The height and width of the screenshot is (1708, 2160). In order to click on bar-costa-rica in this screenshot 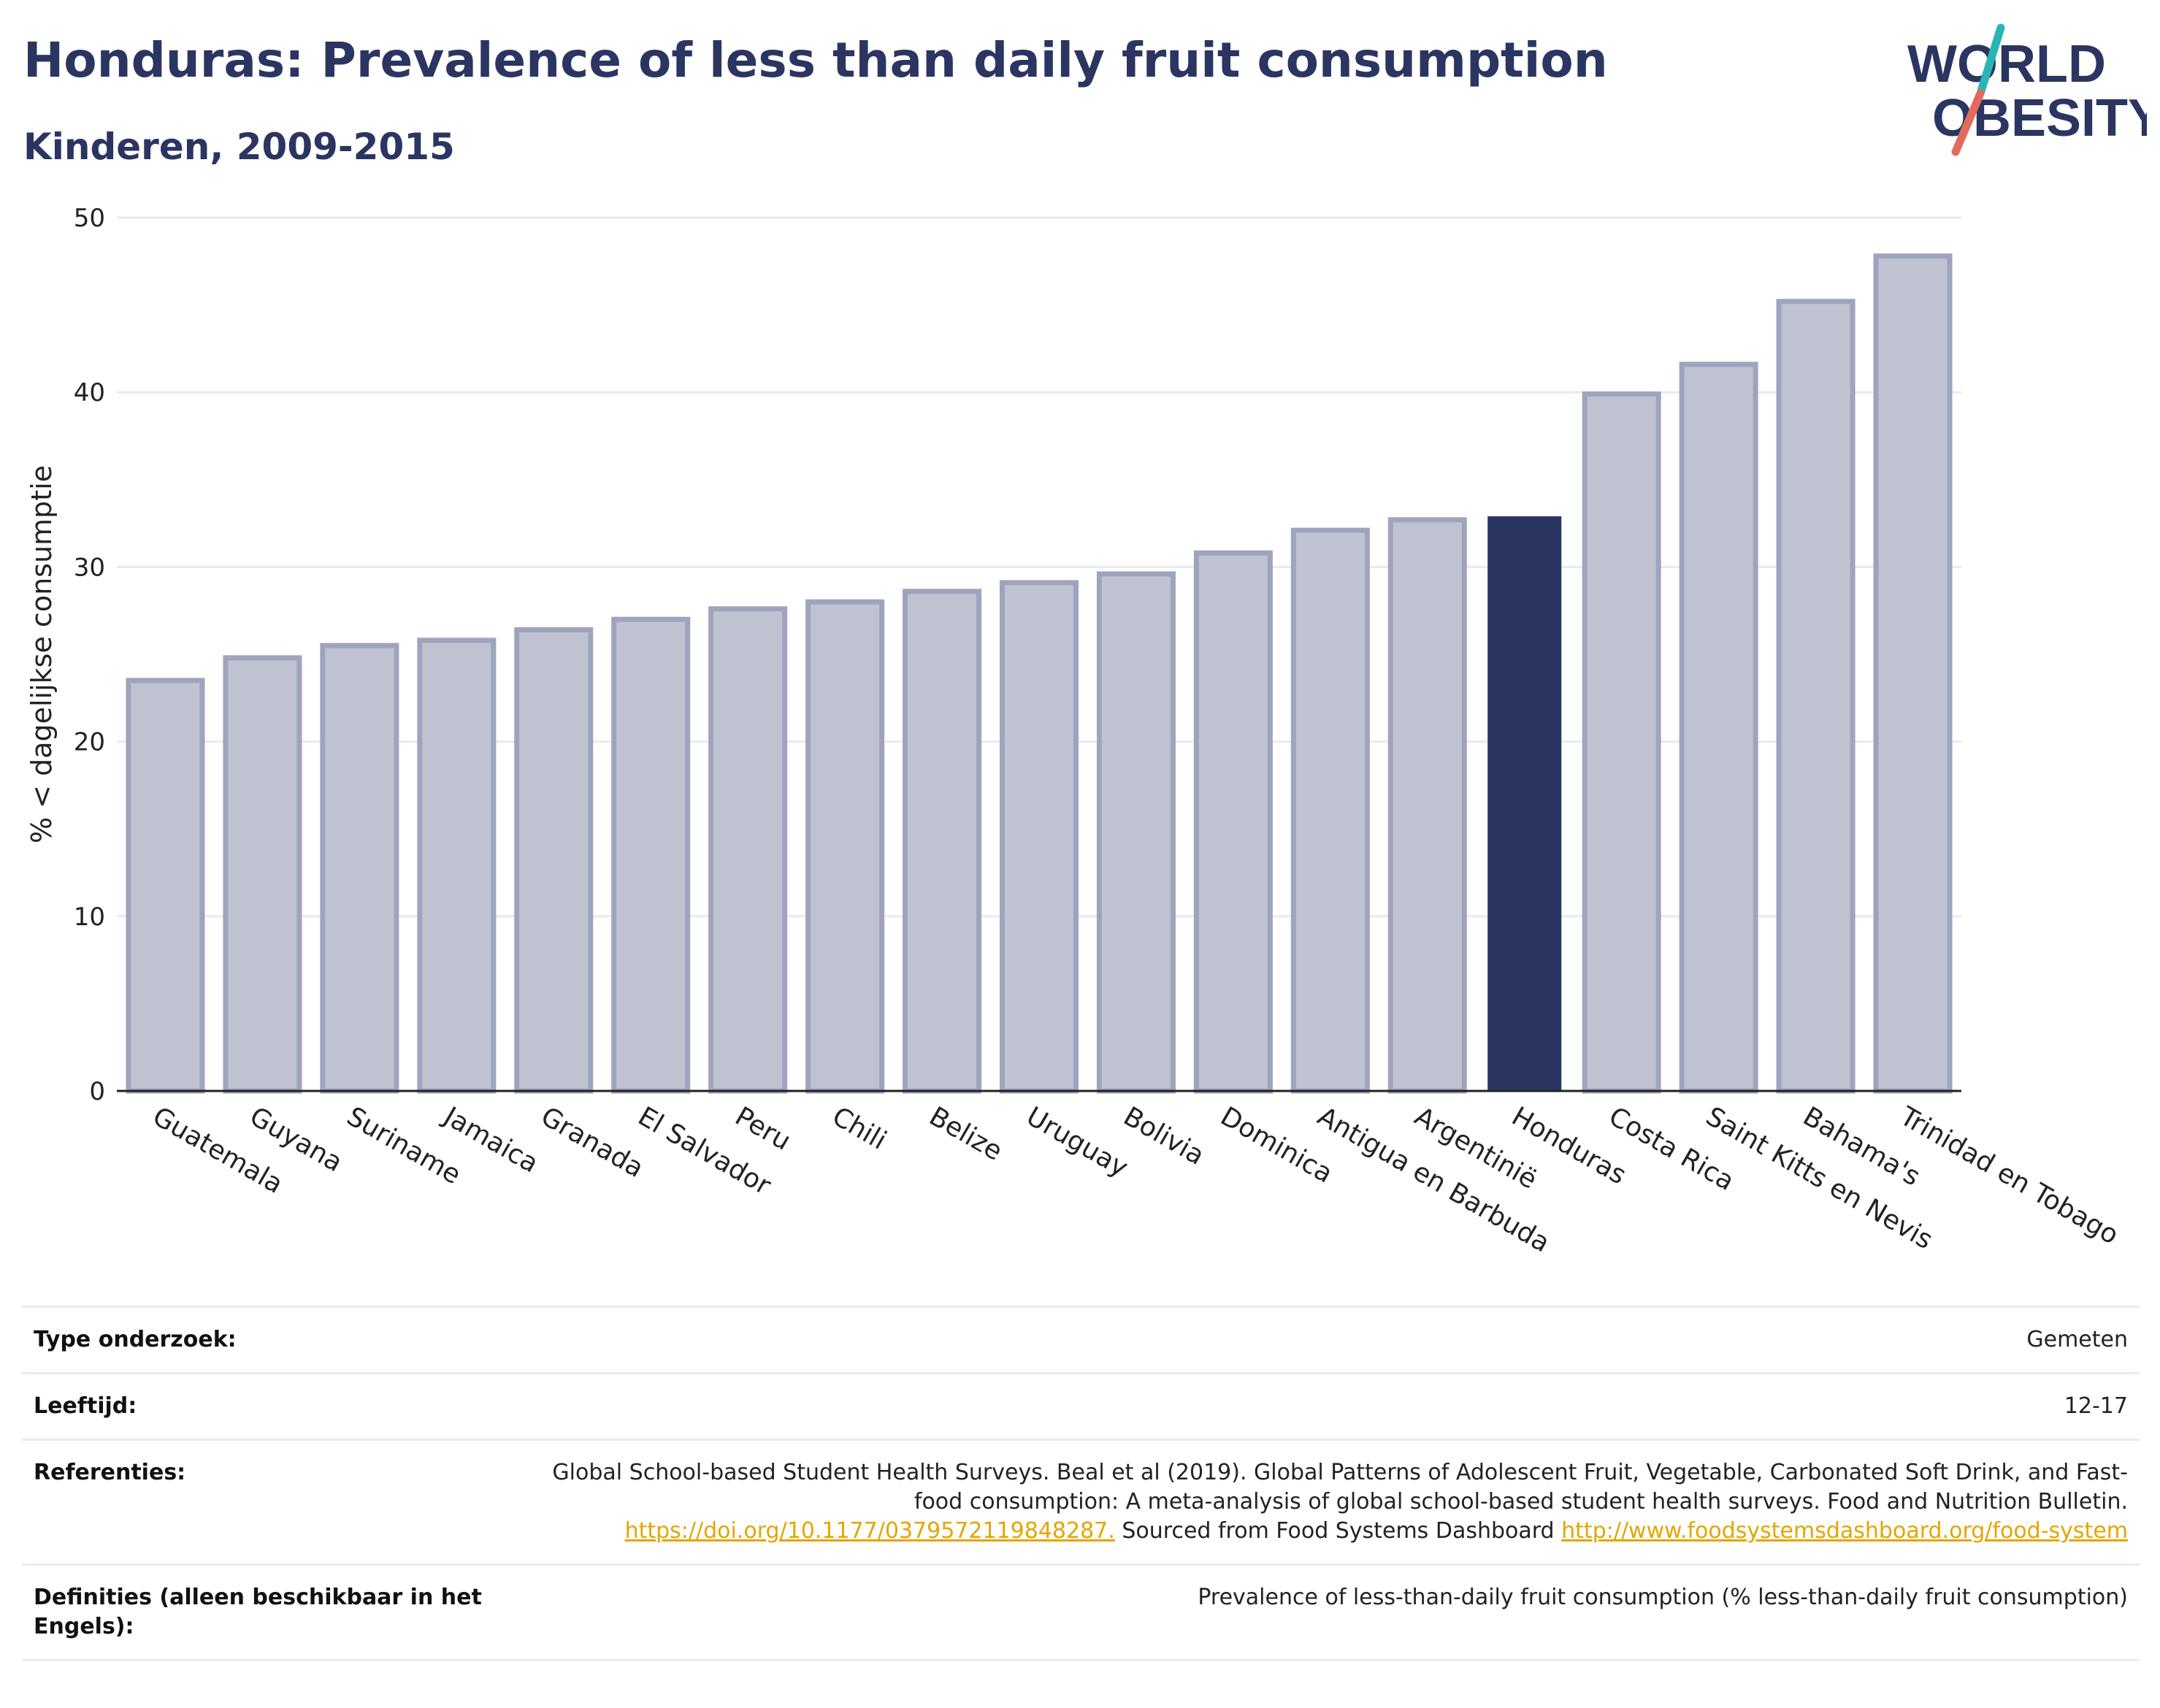, I will do `click(1621, 742)`.